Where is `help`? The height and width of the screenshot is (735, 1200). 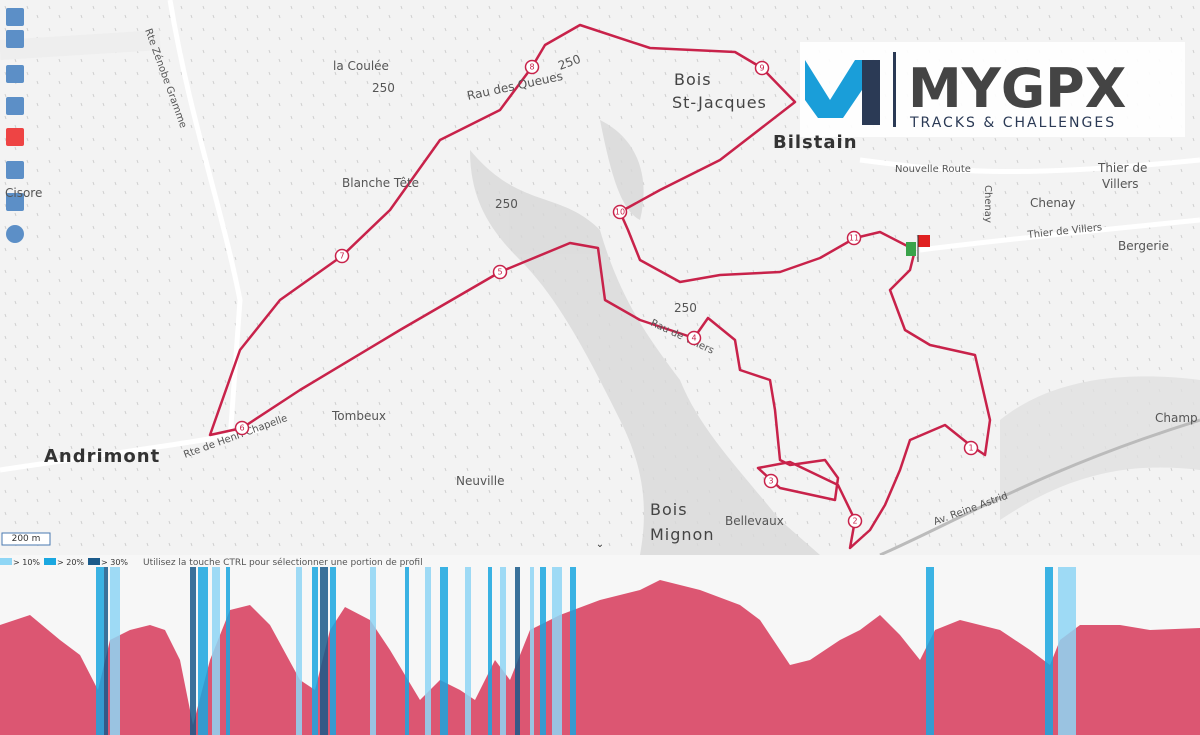 help is located at coordinates (15, 170).